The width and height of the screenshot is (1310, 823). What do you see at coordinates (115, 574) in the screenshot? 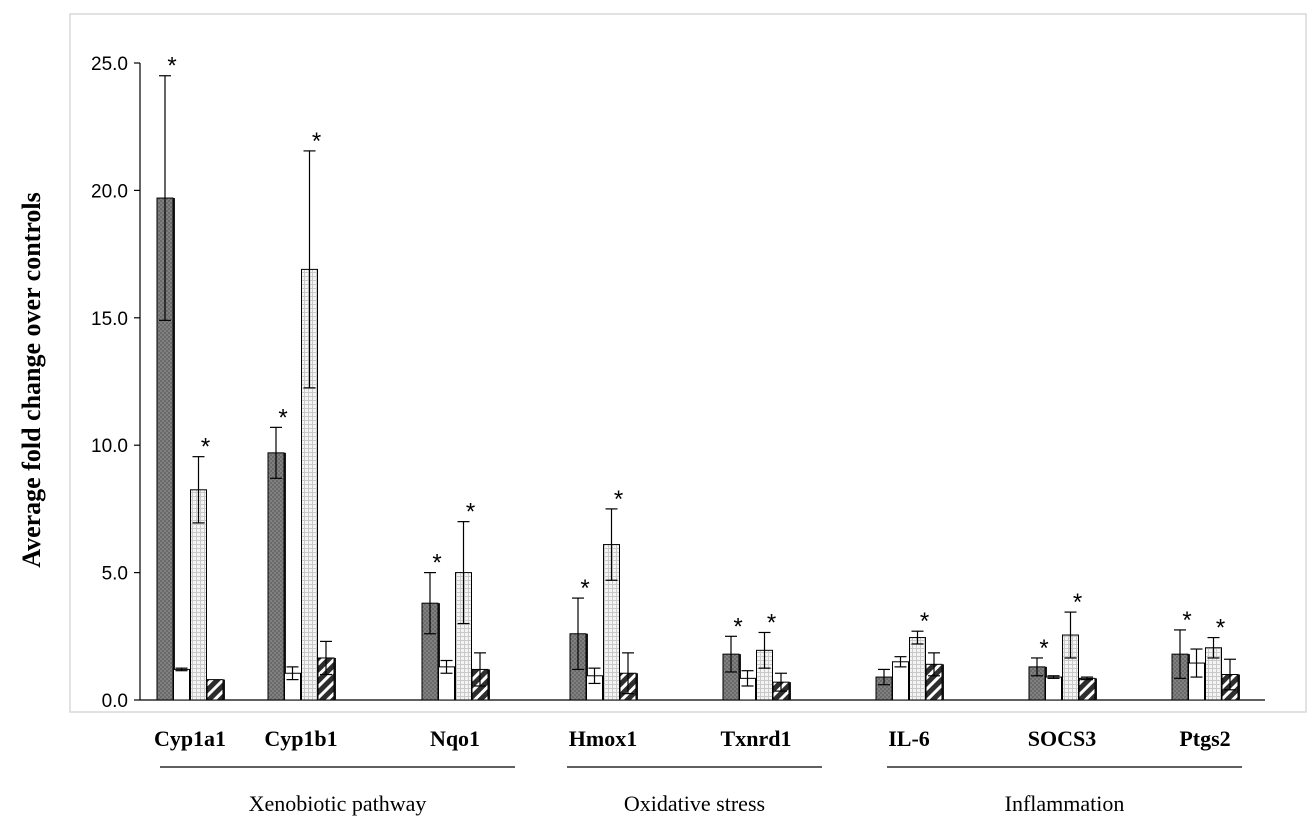
I see `y-tick-label: 5.0` at bounding box center [115, 574].